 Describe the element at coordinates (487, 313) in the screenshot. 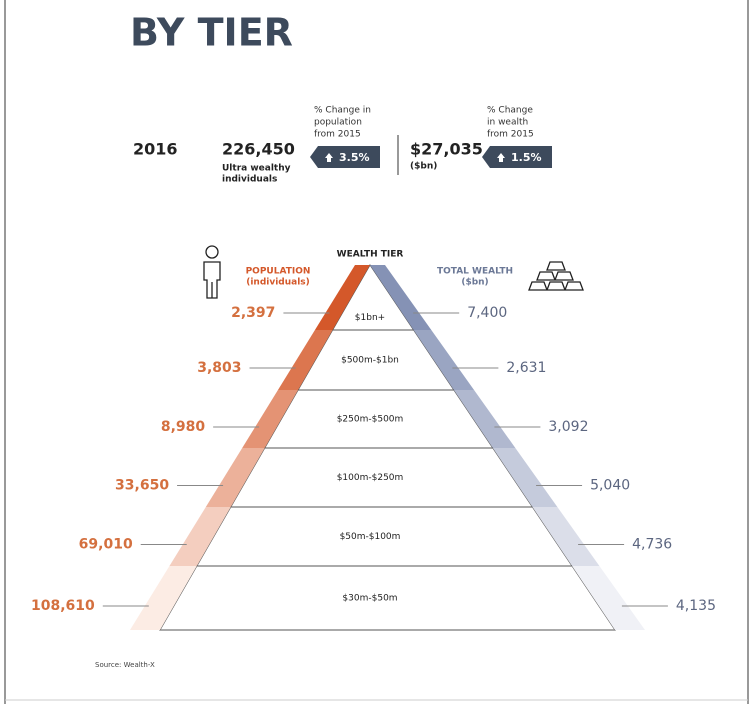

I see `wealth-value: 7,400` at that location.